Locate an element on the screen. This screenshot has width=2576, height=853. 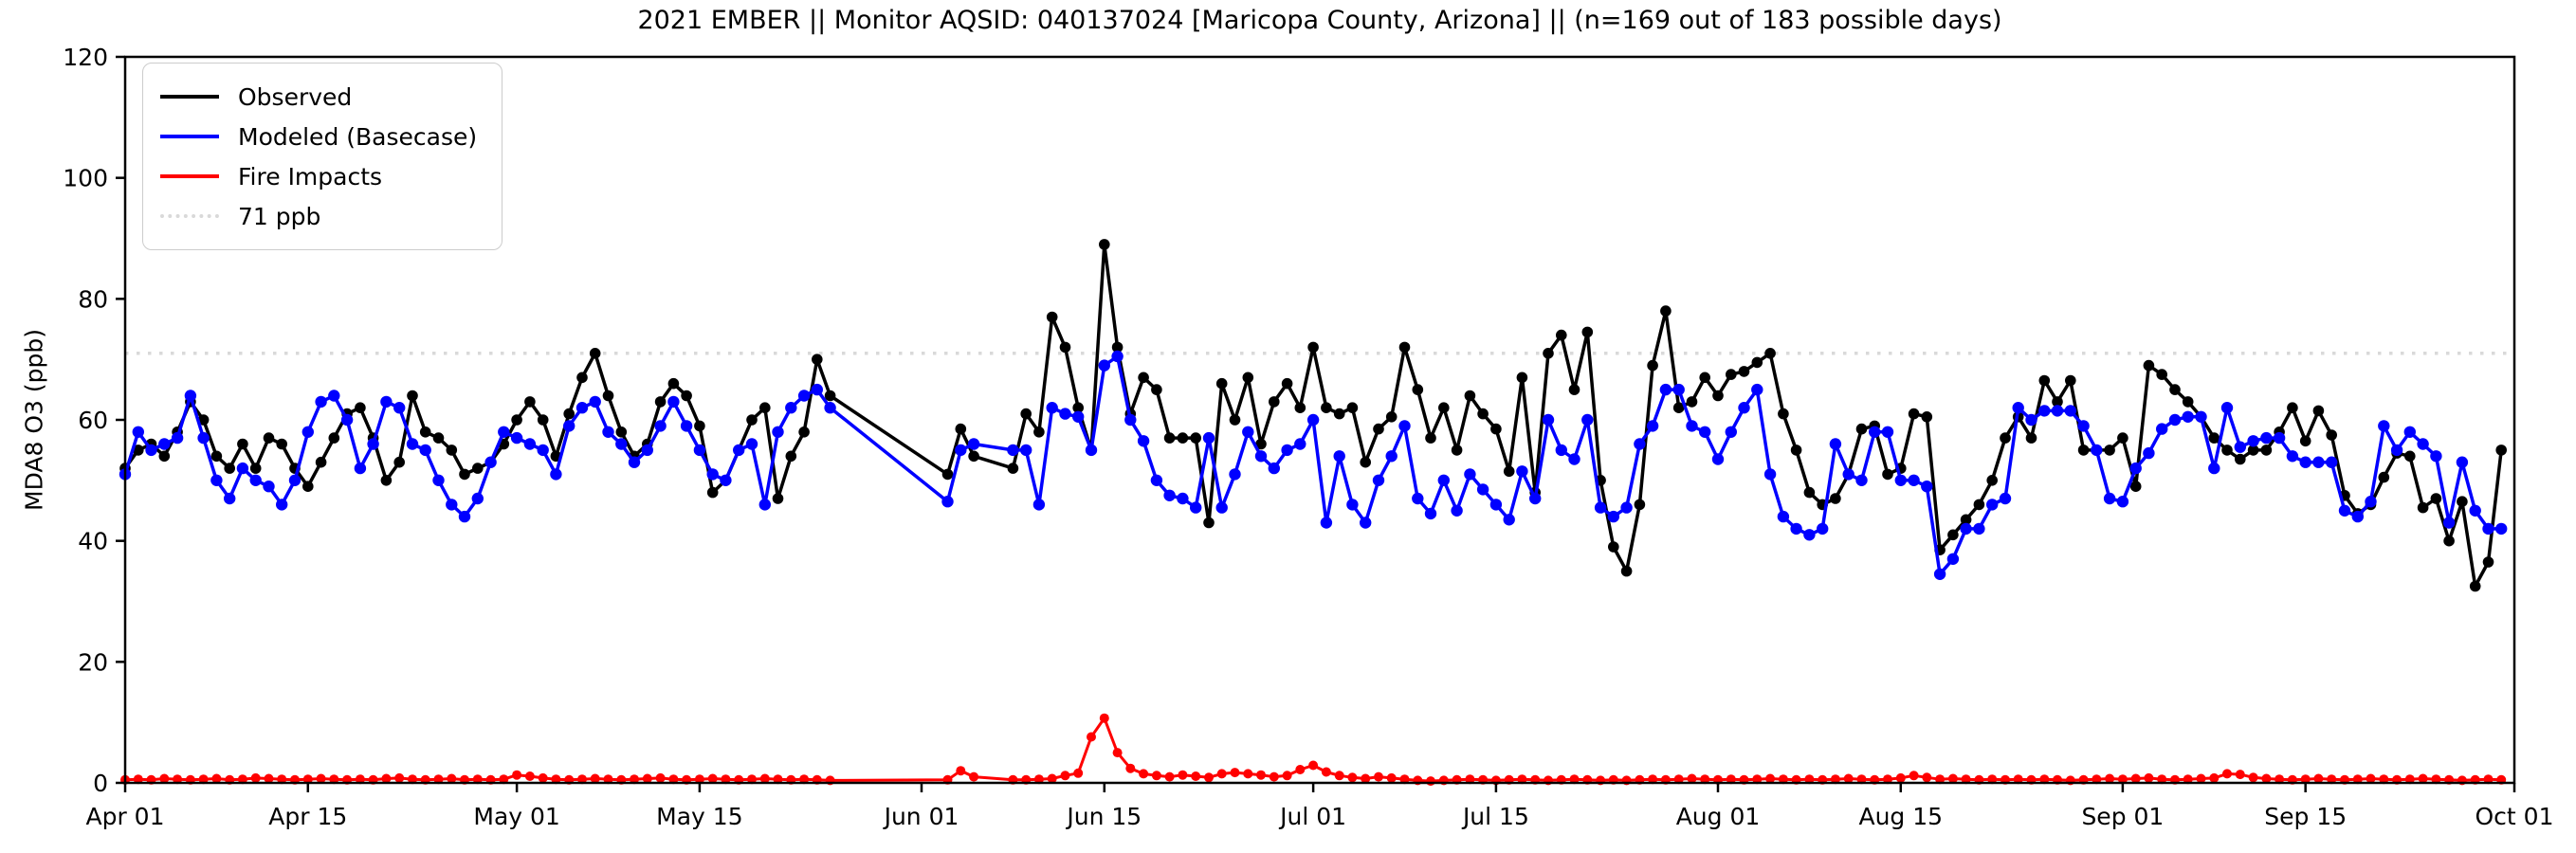
threshold-line-swatch-icon is located at coordinates (189, 216).